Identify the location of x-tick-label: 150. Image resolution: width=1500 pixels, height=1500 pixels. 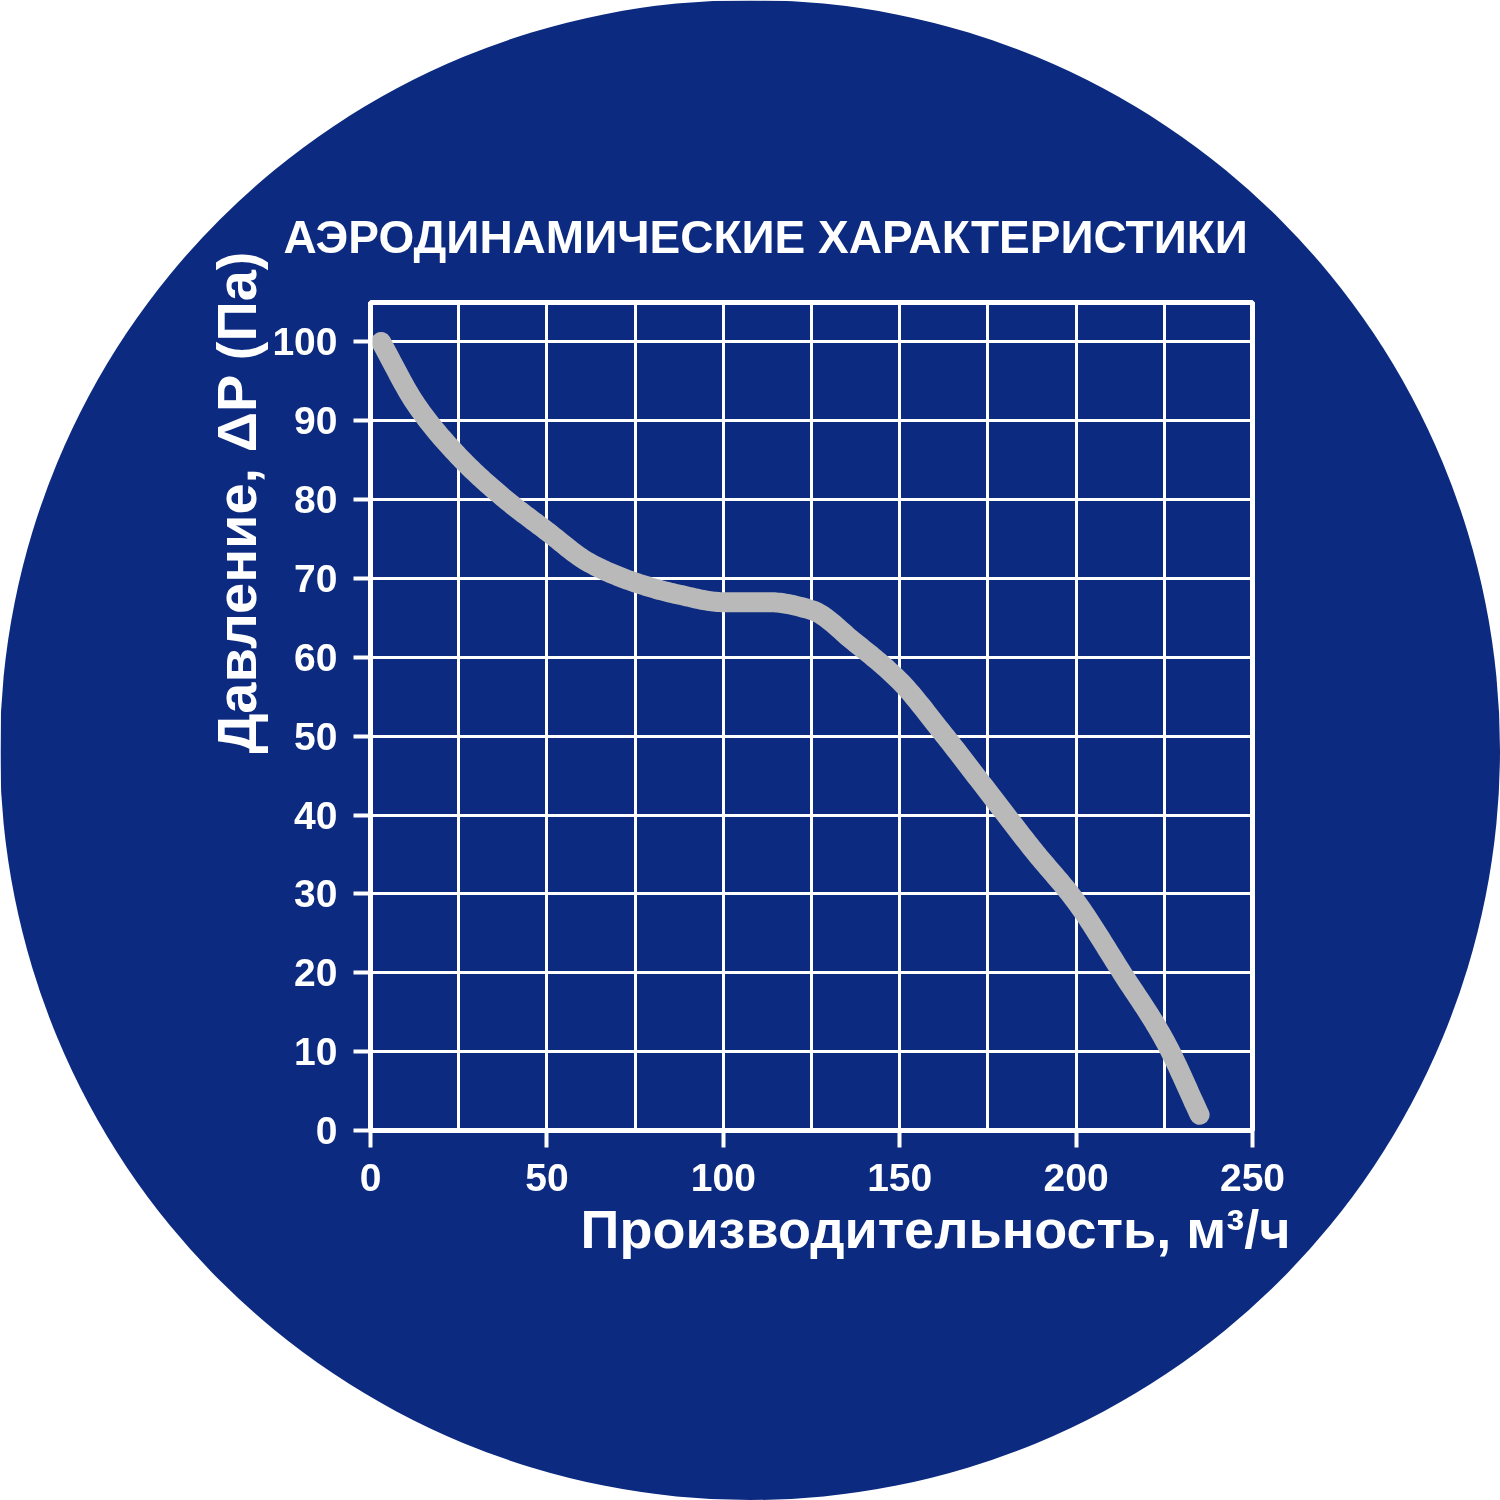
(900, 1177).